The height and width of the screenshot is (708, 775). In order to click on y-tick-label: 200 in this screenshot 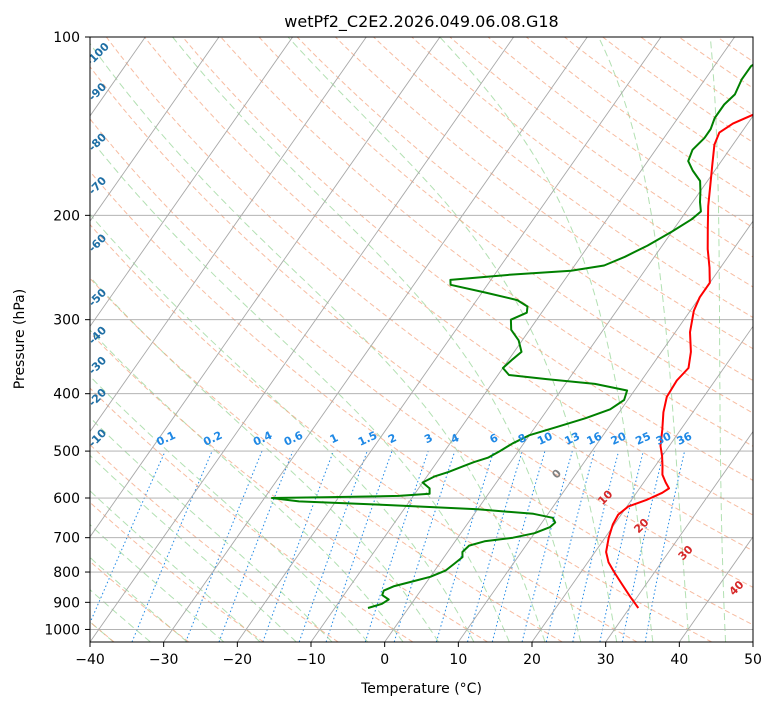, I will do `click(66, 216)`.